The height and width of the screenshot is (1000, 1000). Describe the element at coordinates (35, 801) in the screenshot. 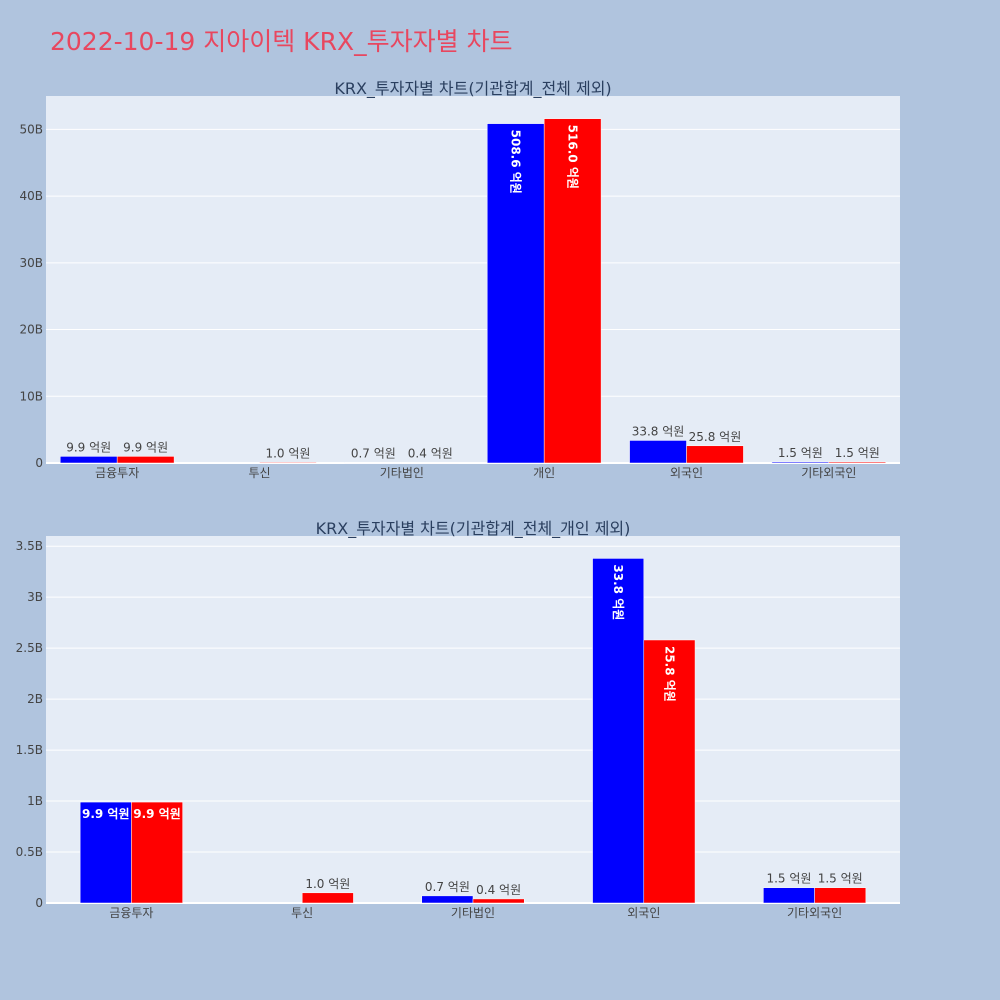

I see `y-tick-label: 1B` at that location.